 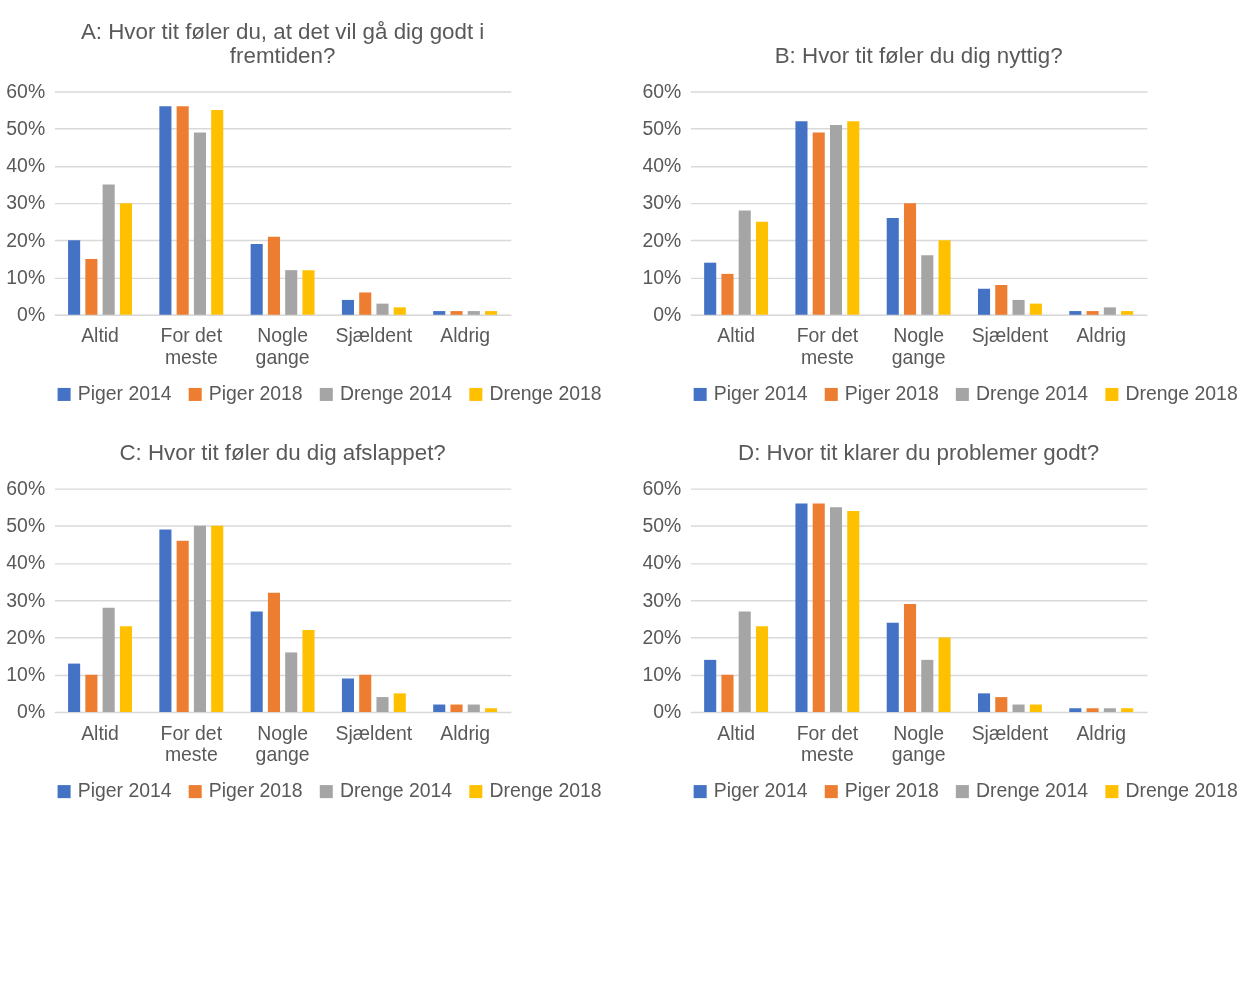 I want to click on chart-title: B: Hvor tit føler du dig nyttig?, so click(x=918, y=56).